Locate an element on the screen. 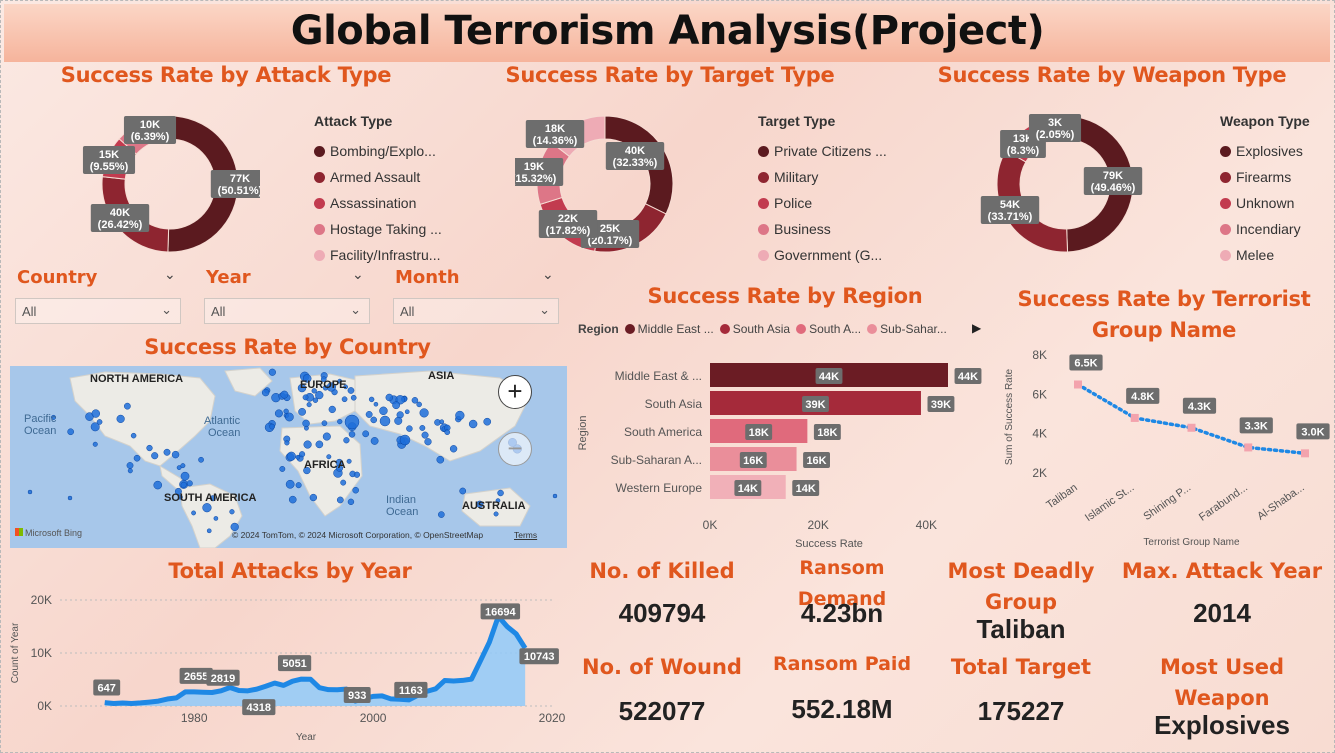  donut-slice is located at coordinates (203, 184).